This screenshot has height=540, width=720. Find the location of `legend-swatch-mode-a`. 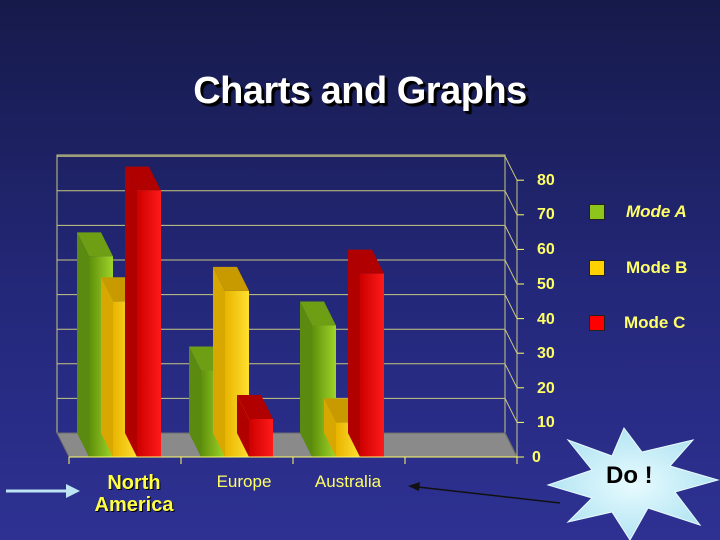

legend-swatch-mode-a is located at coordinates (597, 212).